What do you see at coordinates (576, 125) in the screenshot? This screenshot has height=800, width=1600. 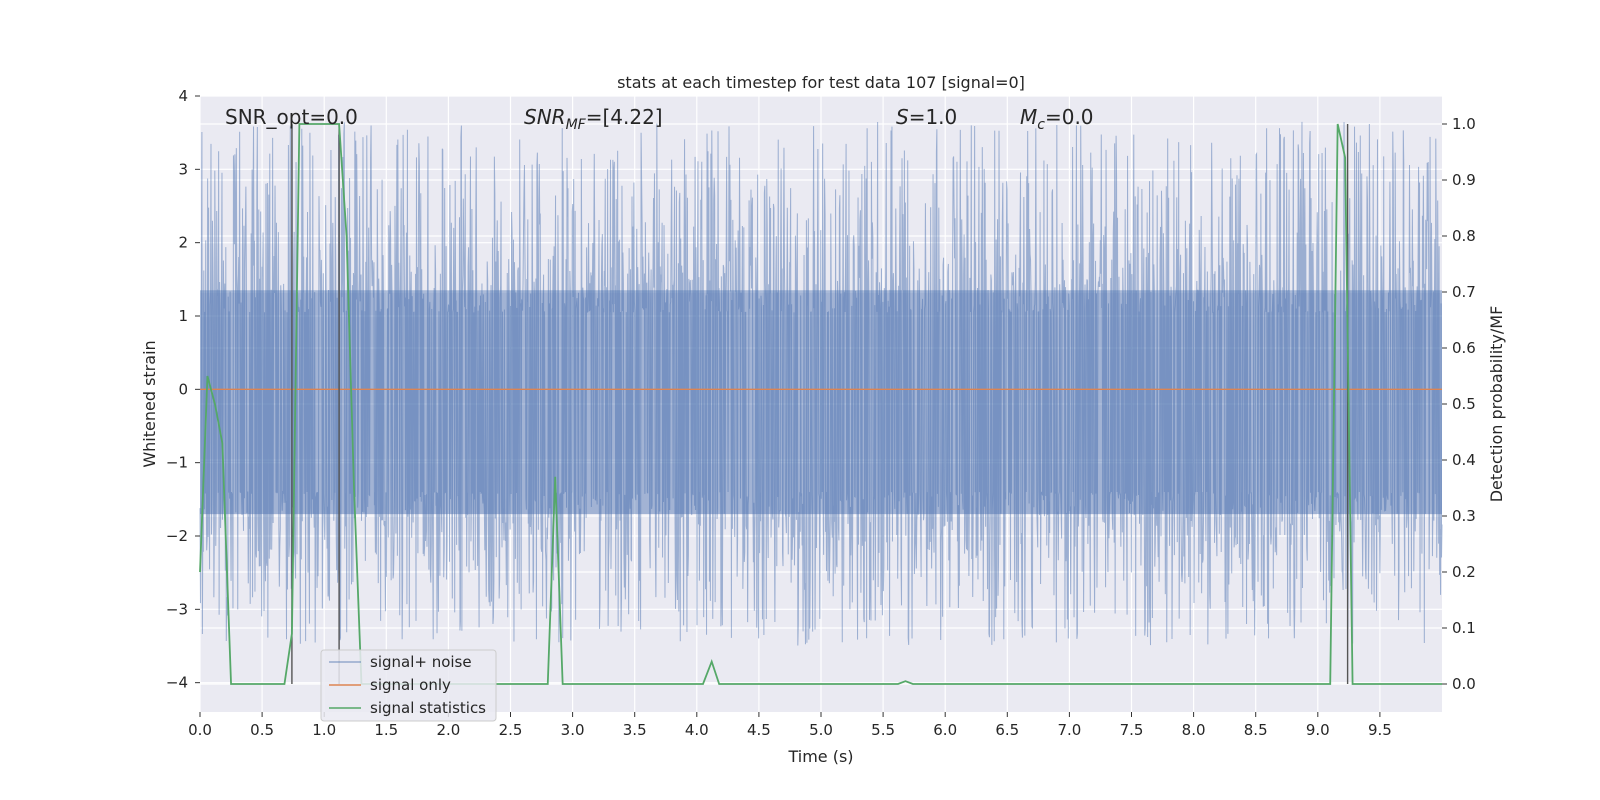 I see `snr-mf-sub: MF` at bounding box center [576, 125].